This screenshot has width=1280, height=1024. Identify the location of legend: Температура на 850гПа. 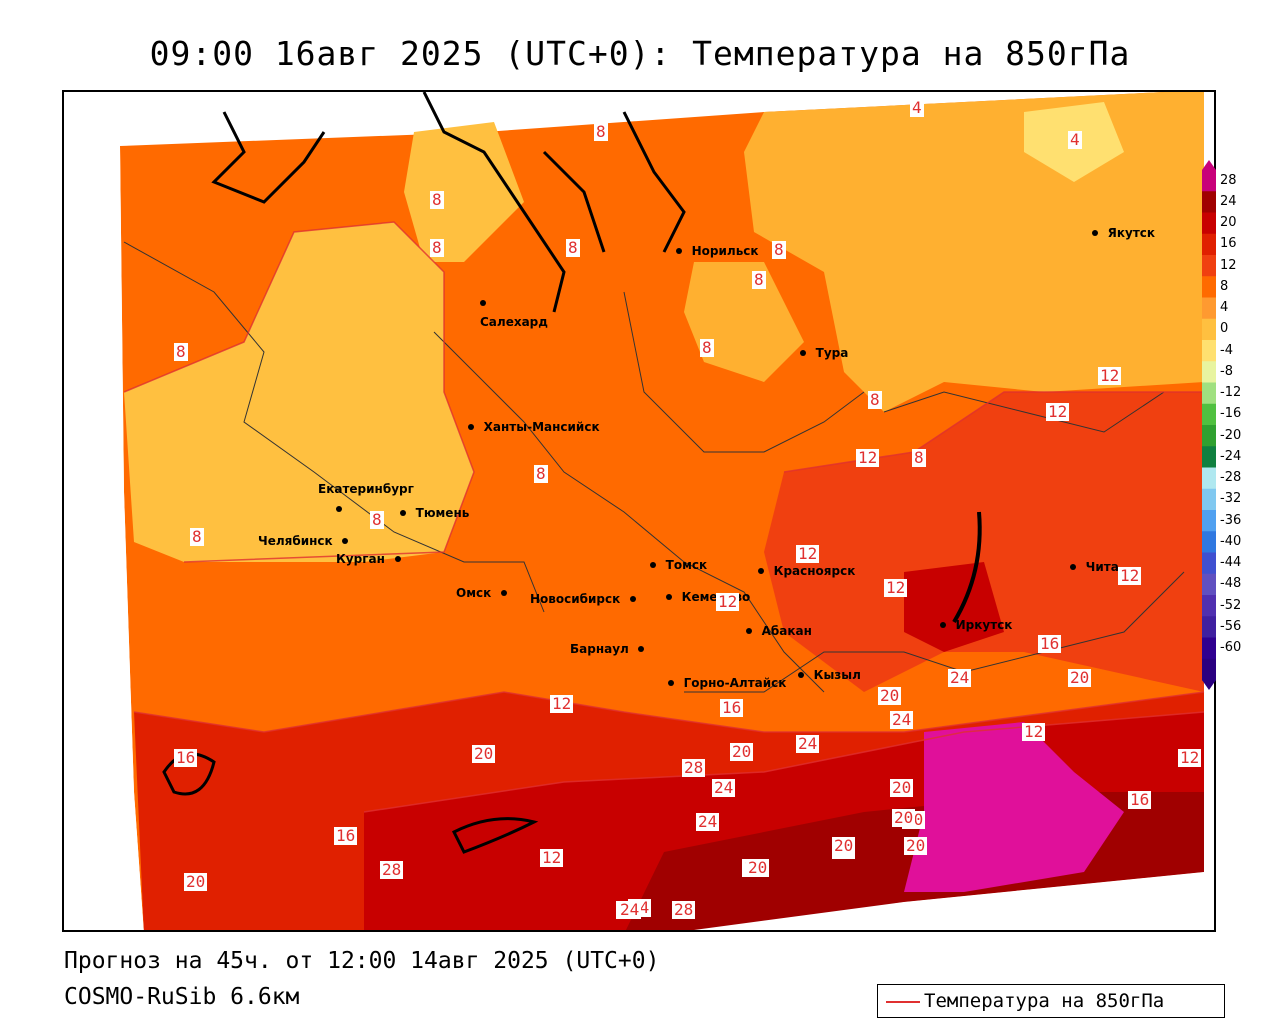
(1051, 1001).